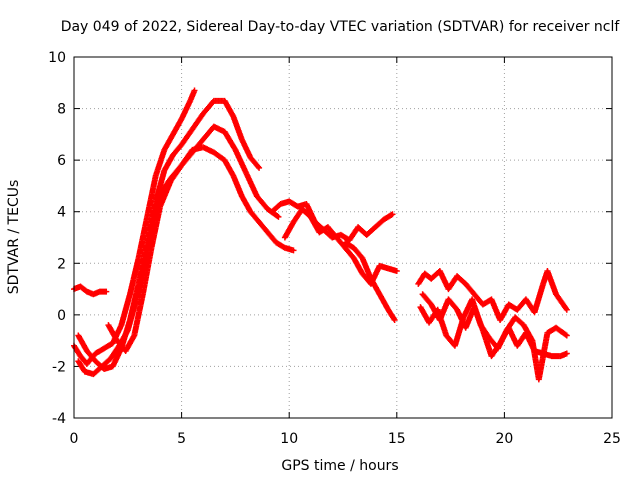  I want to click on y-tick-label: 6, so click(61, 161).